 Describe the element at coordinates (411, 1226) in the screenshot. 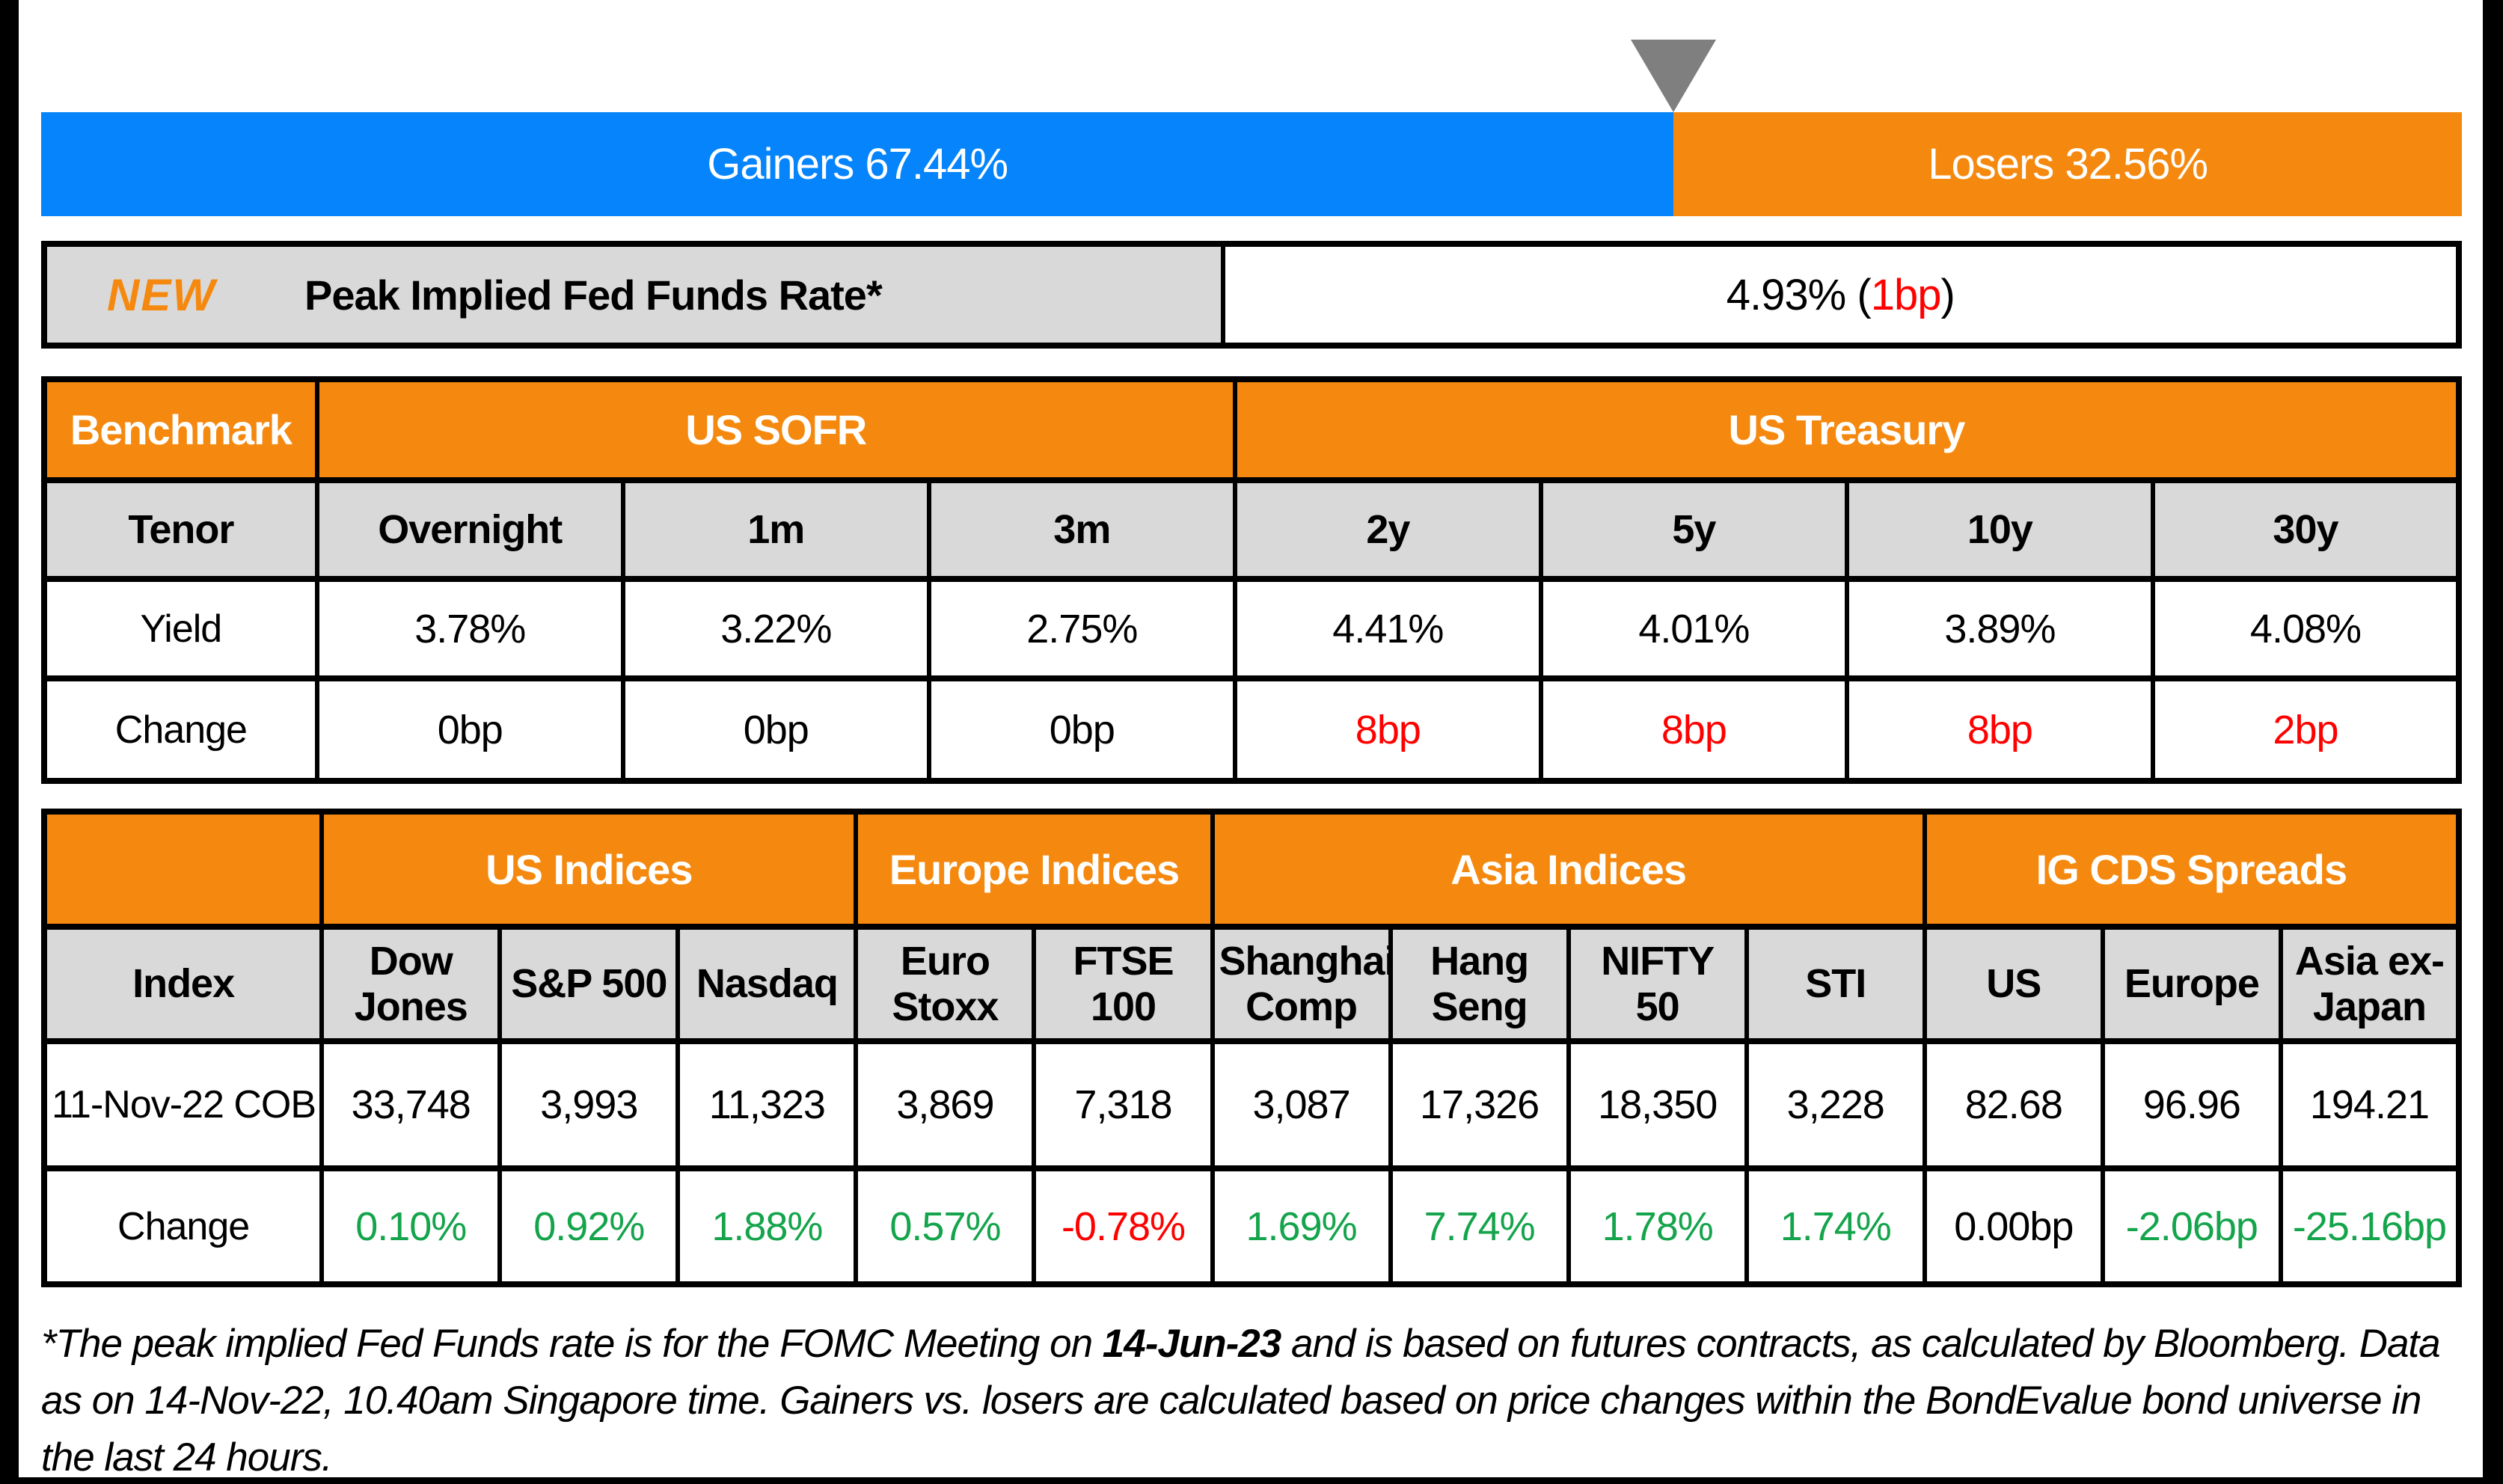

I see `change-cell: 0.10%` at that location.